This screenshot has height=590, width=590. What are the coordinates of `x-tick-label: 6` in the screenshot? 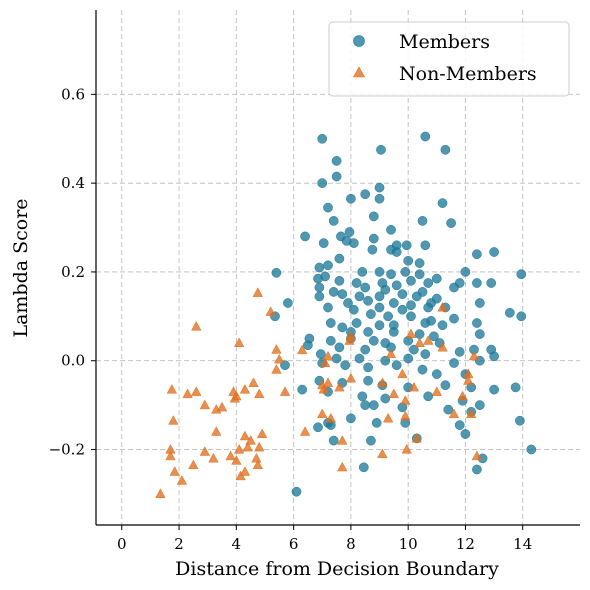 It's located at (294, 544).